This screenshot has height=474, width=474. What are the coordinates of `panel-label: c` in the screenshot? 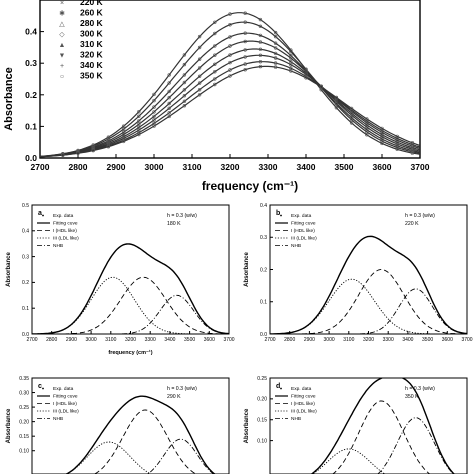 It's located at (40, 386).